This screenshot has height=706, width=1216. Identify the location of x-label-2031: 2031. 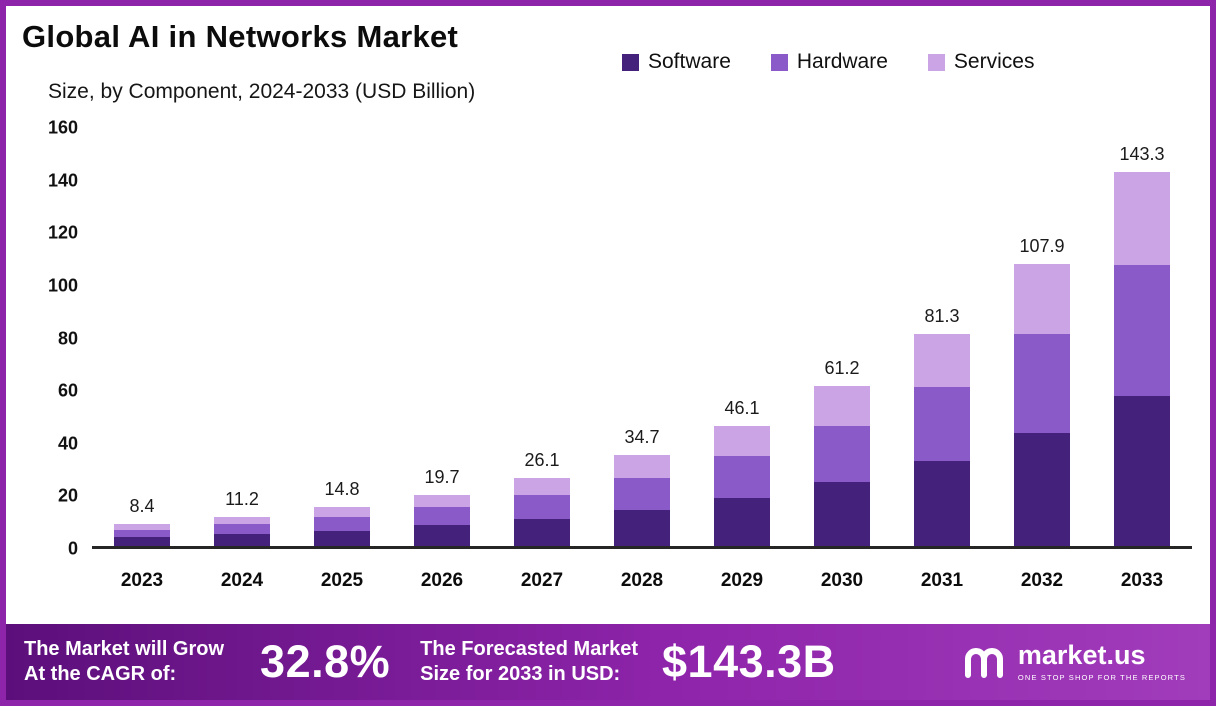
(942, 580).